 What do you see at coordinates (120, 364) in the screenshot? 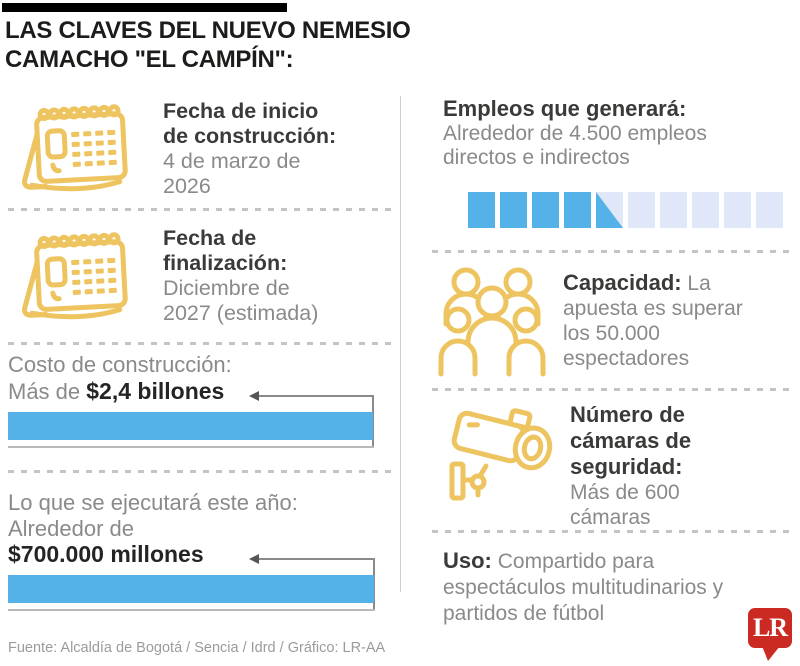
I see `cost-label: Costo de construcción:` at bounding box center [120, 364].